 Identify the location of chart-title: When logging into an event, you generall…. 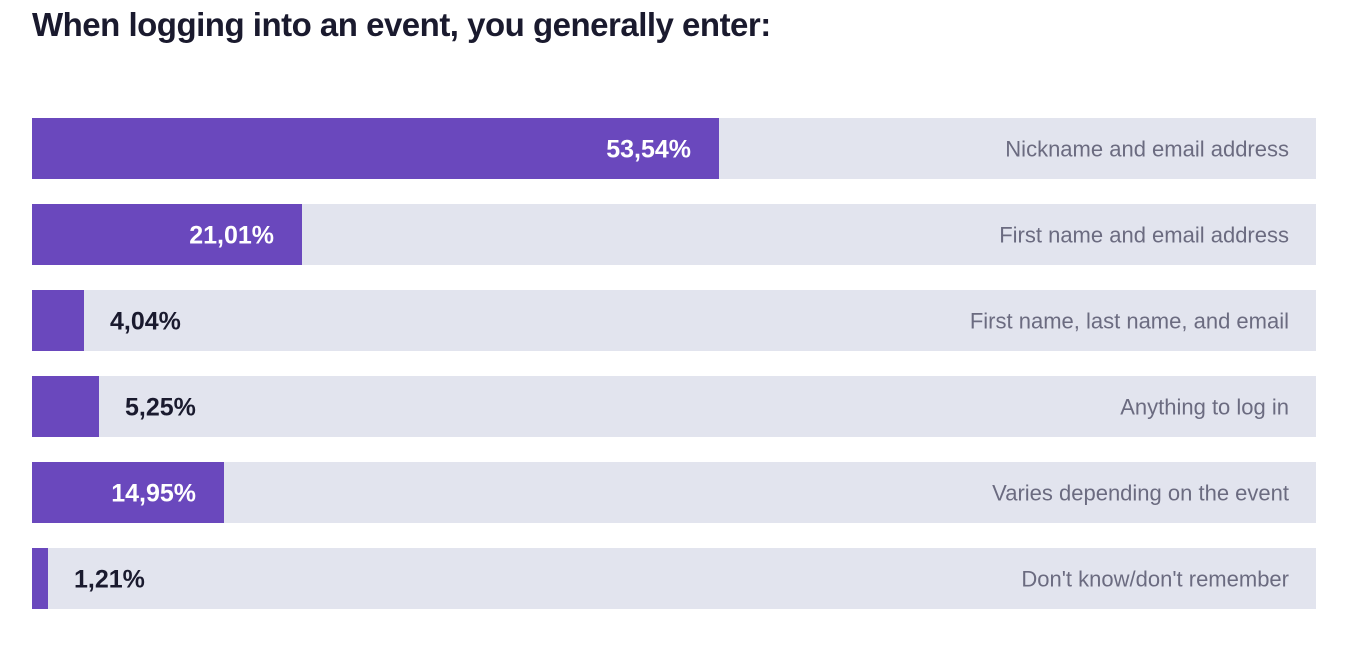
(401, 24).